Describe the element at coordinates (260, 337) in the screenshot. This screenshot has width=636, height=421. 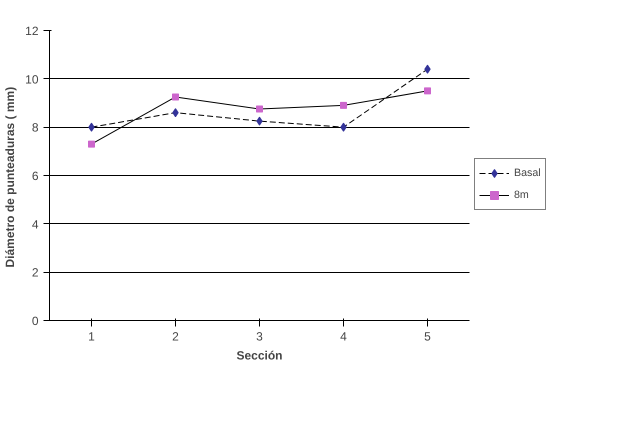
I see `x-tick-label: 3` at that location.